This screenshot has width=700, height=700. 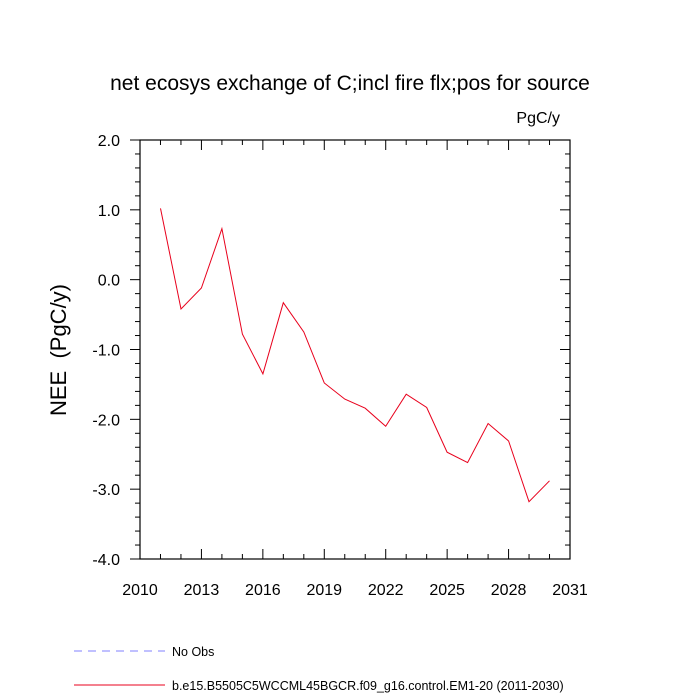 I want to click on y-tick-label: 0.0, so click(x=109, y=281).